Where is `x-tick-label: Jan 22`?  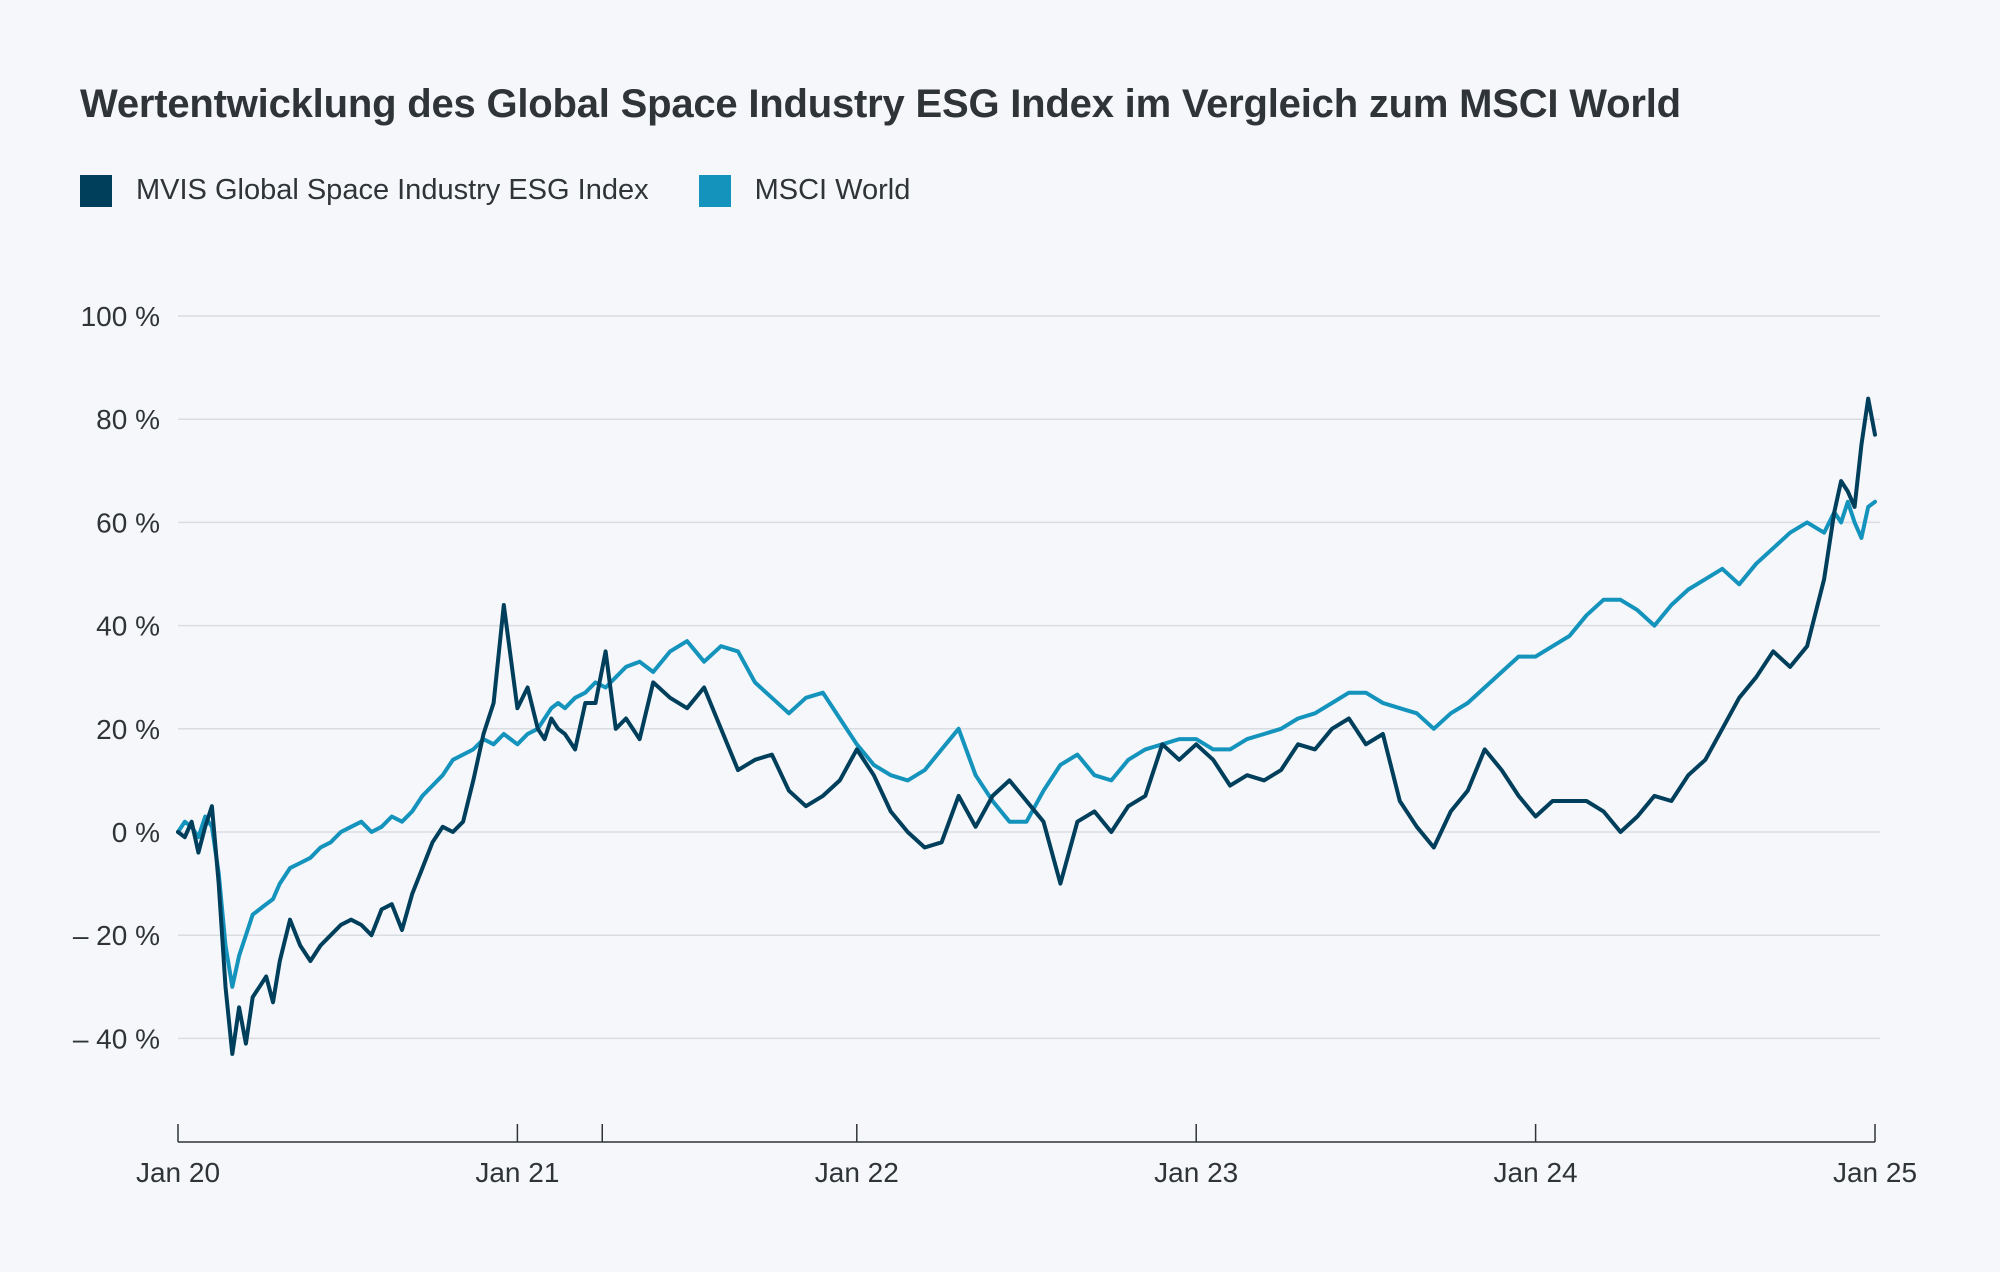
x-tick-label: Jan 22 is located at coordinates (857, 1172).